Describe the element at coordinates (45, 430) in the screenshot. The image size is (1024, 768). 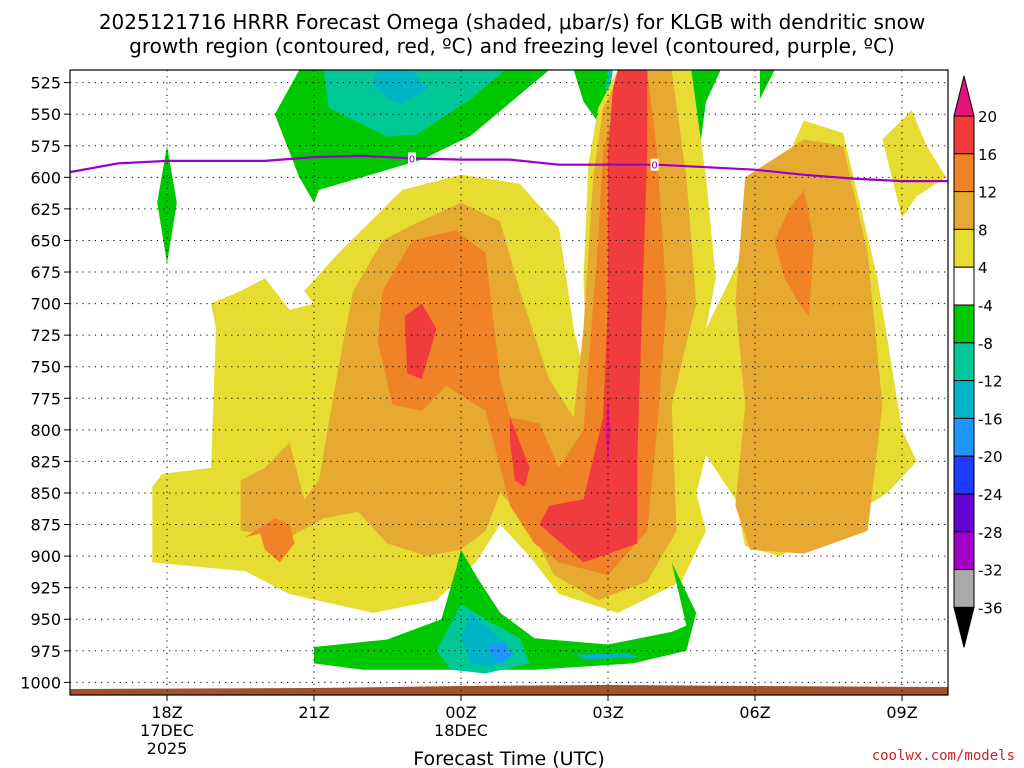
I see `y-tick-label-800: 800` at that location.